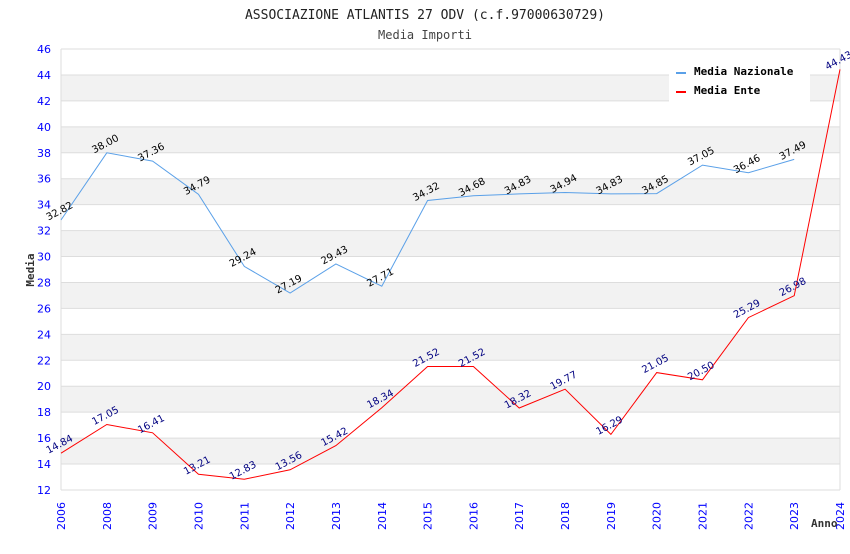  Describe the element at coordinates (44, 386) in the screenshot. I see `y-tick-label: 20` at that location.